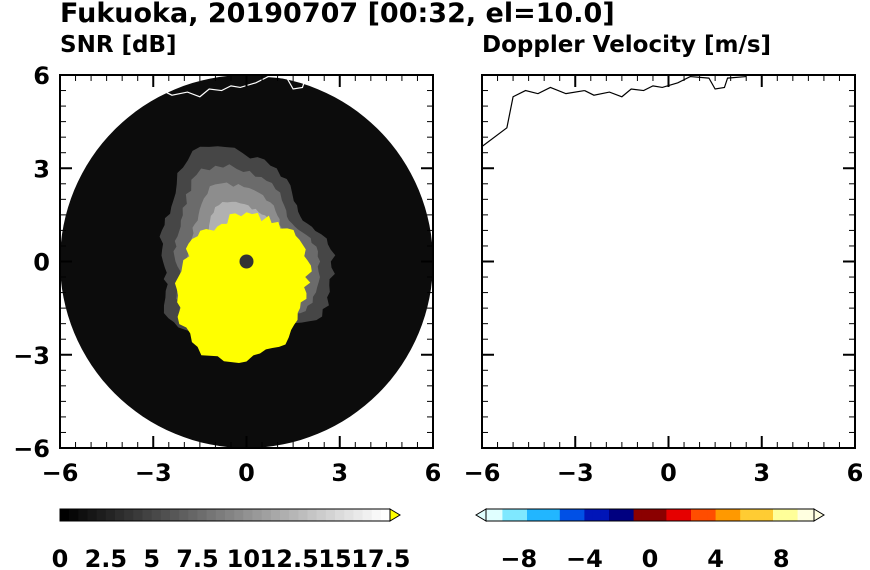  Describe the element at coordinates (60, 473) in the screenshot. I see `snr-x-tick-label: −6` at that location.